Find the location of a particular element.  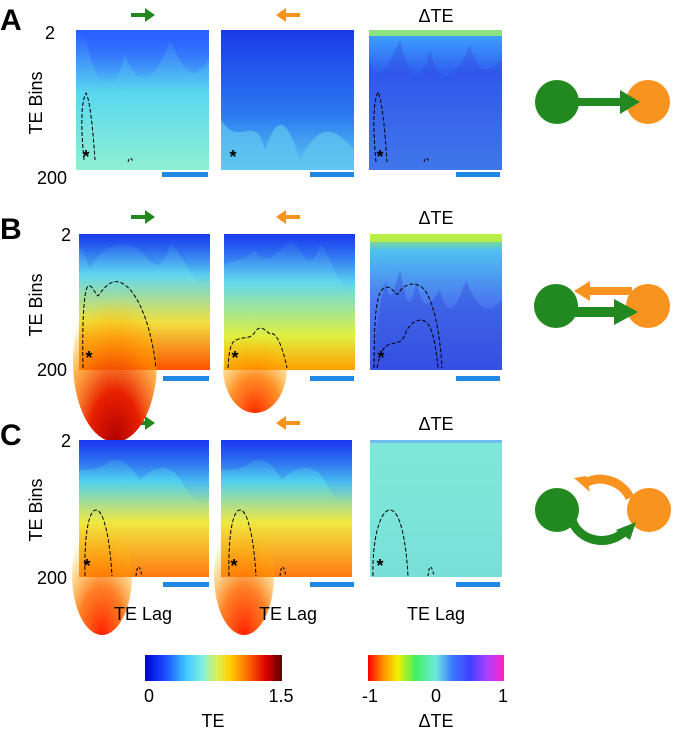

diagram-symmetric-bidirectional is located at coordinates (603, 509).